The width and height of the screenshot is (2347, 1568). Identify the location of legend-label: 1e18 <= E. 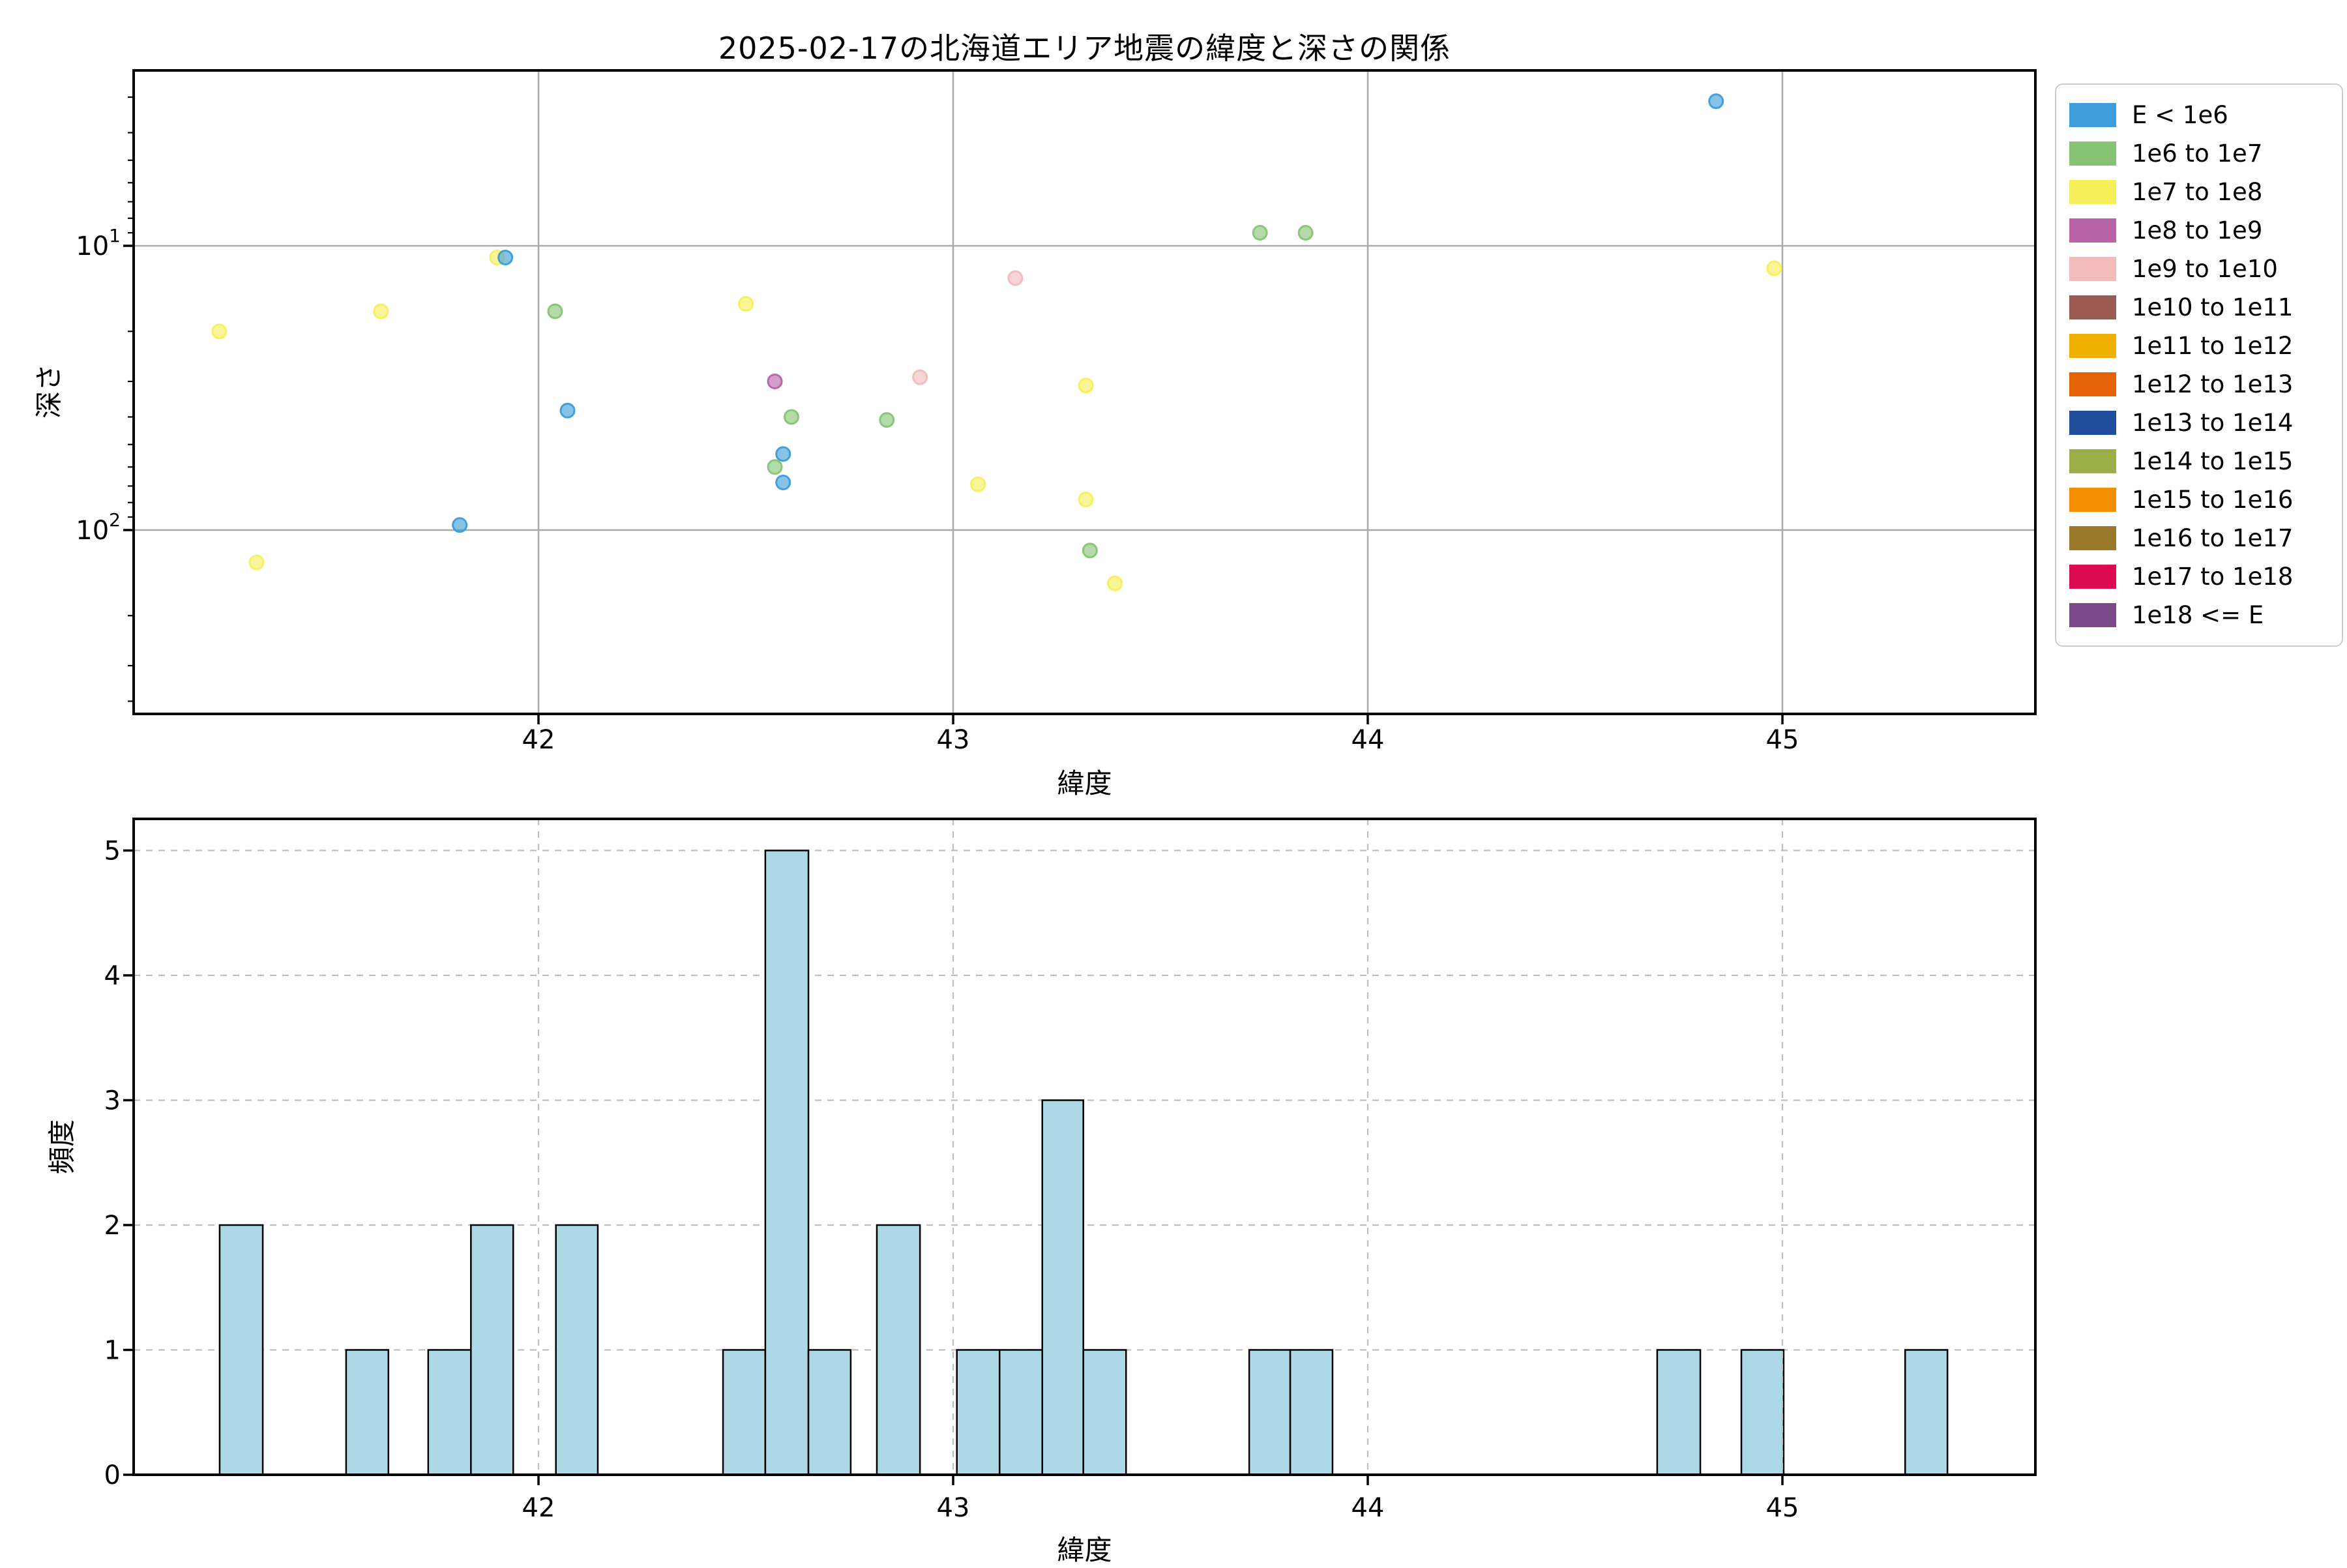
(2198, 615).